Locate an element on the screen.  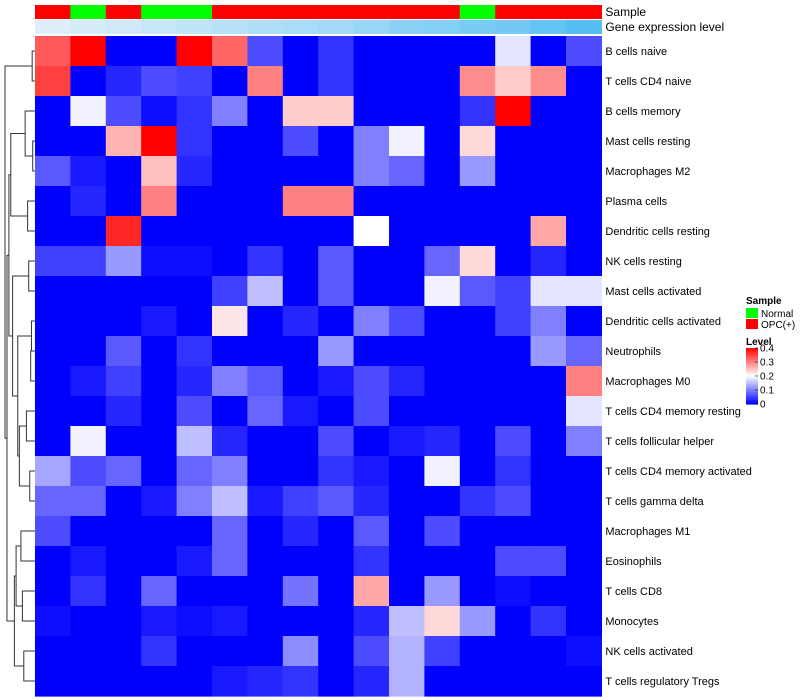
row-label: NK cells resting is located at coordinates (643, 262).